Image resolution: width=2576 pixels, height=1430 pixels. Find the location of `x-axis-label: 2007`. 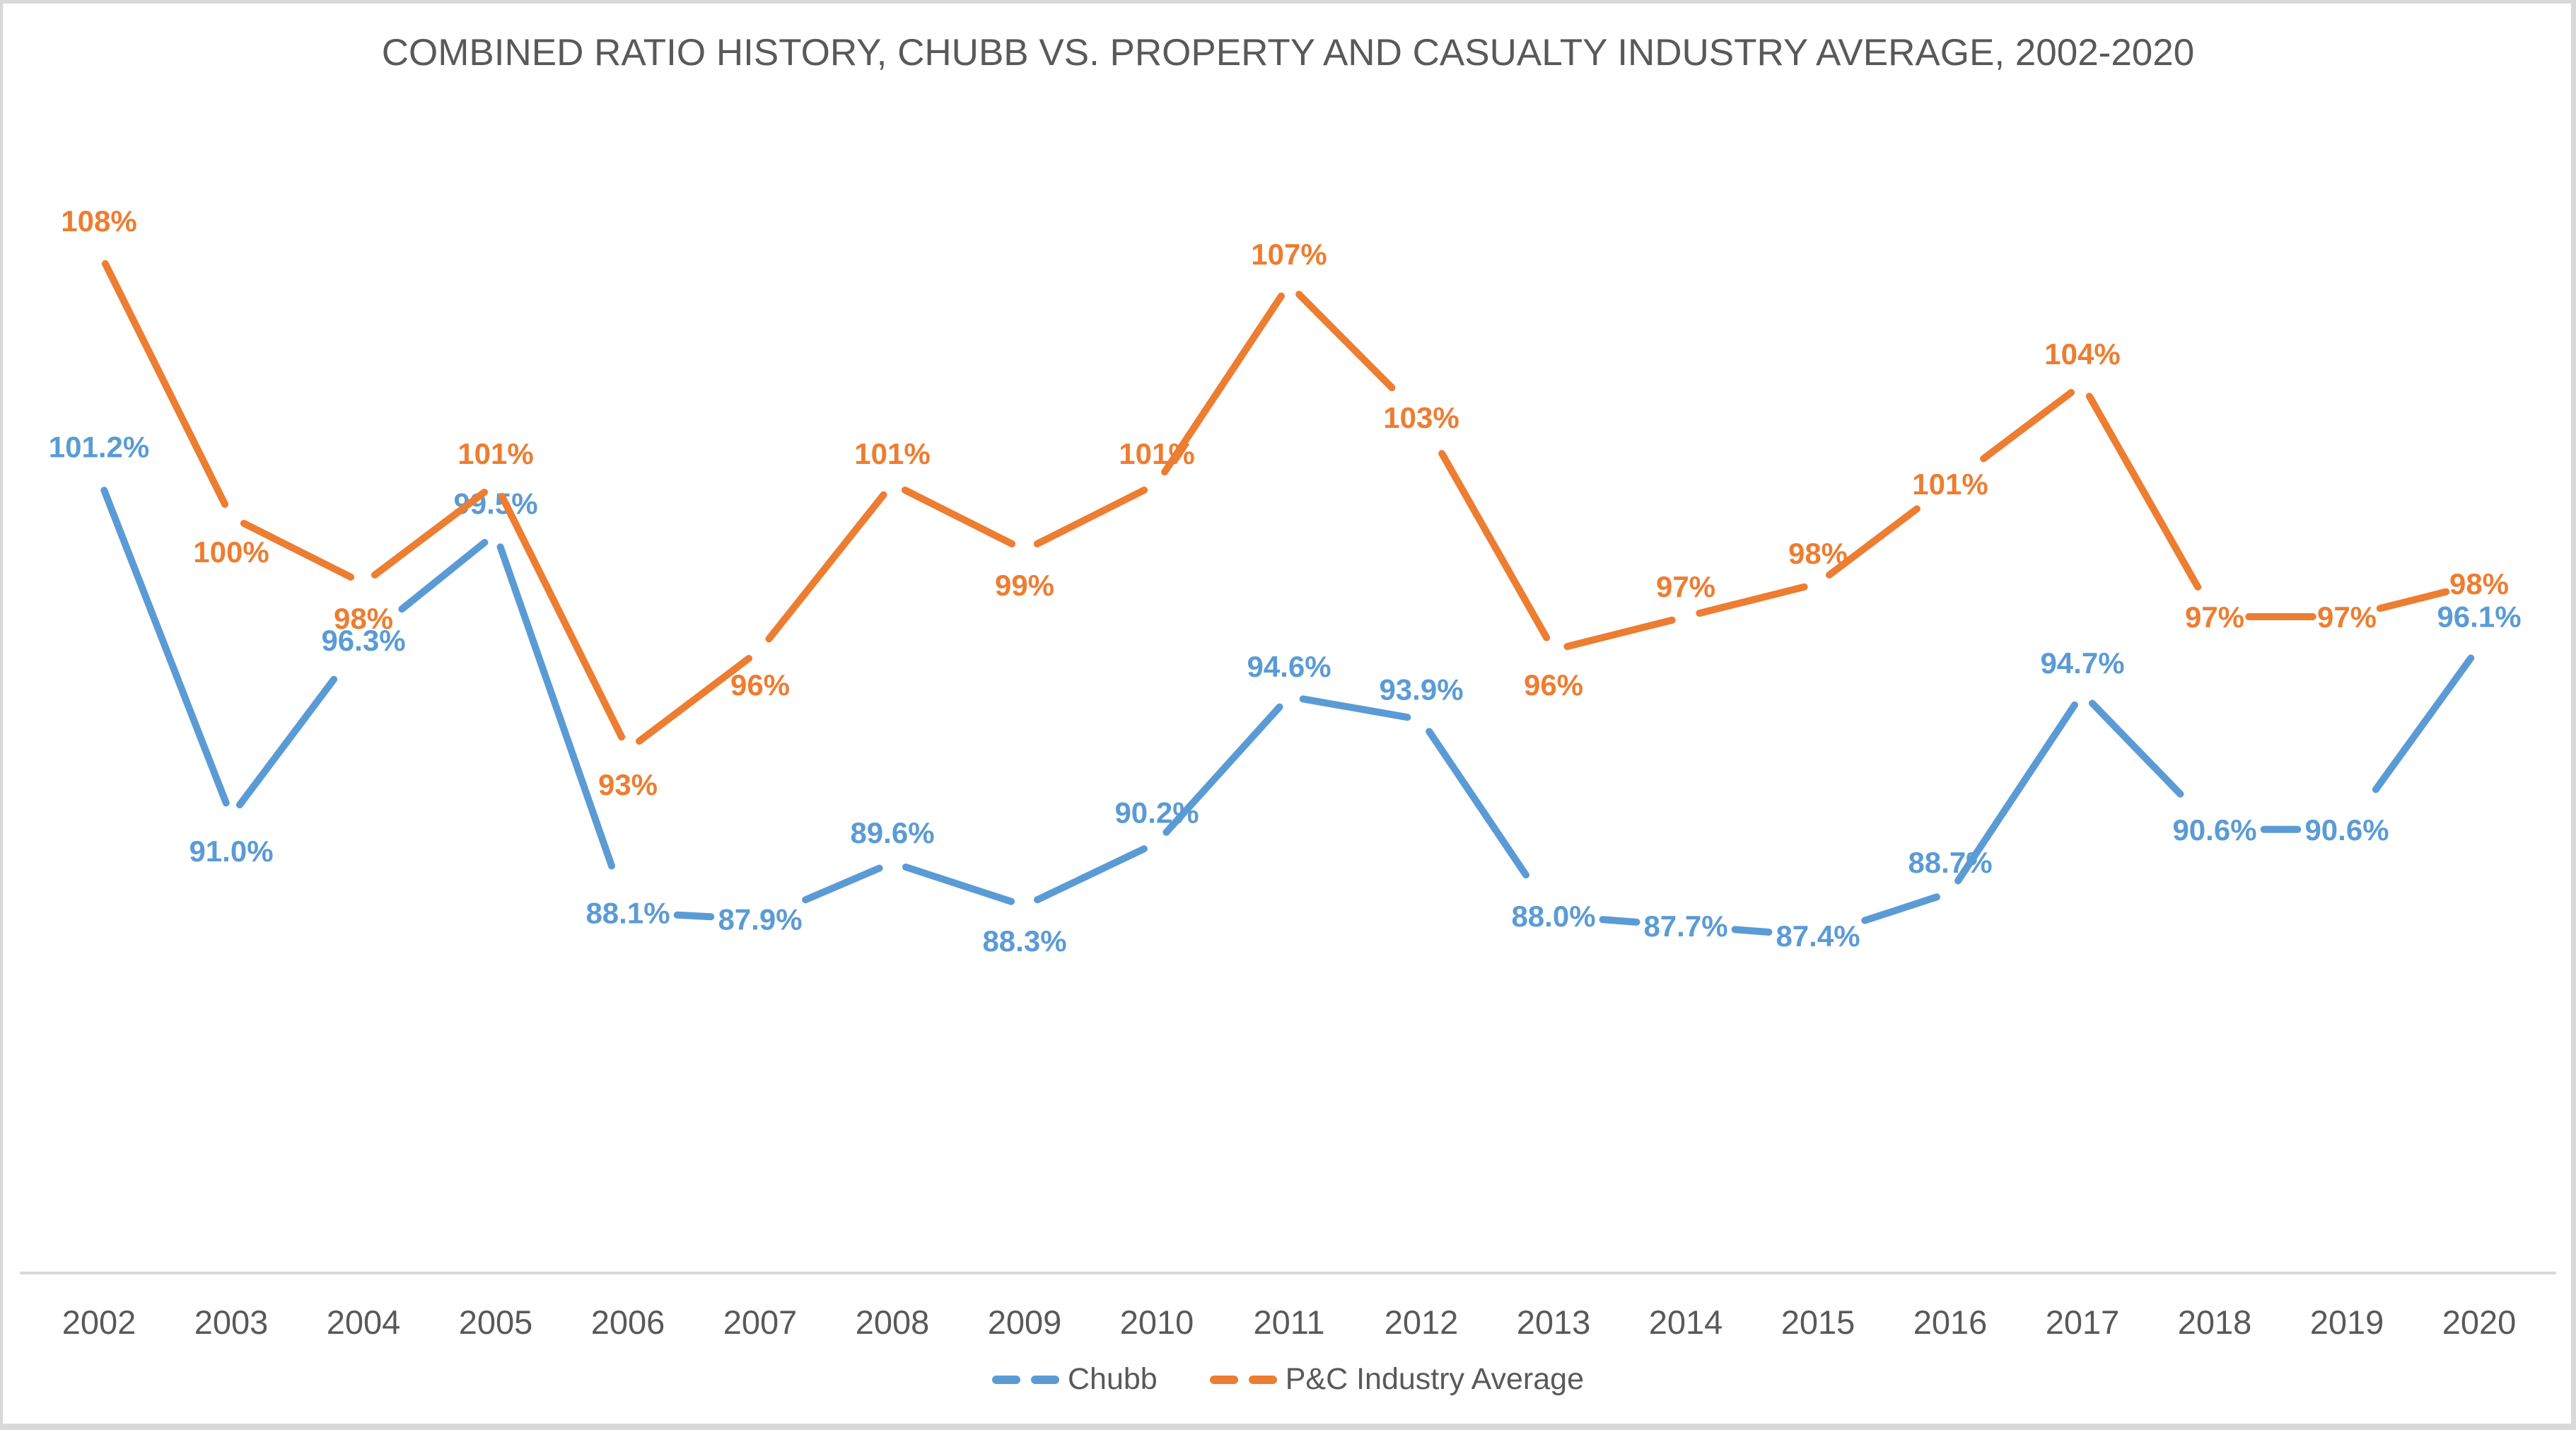

x-axis-label: 2007 is located at coordinates (760, 1322).